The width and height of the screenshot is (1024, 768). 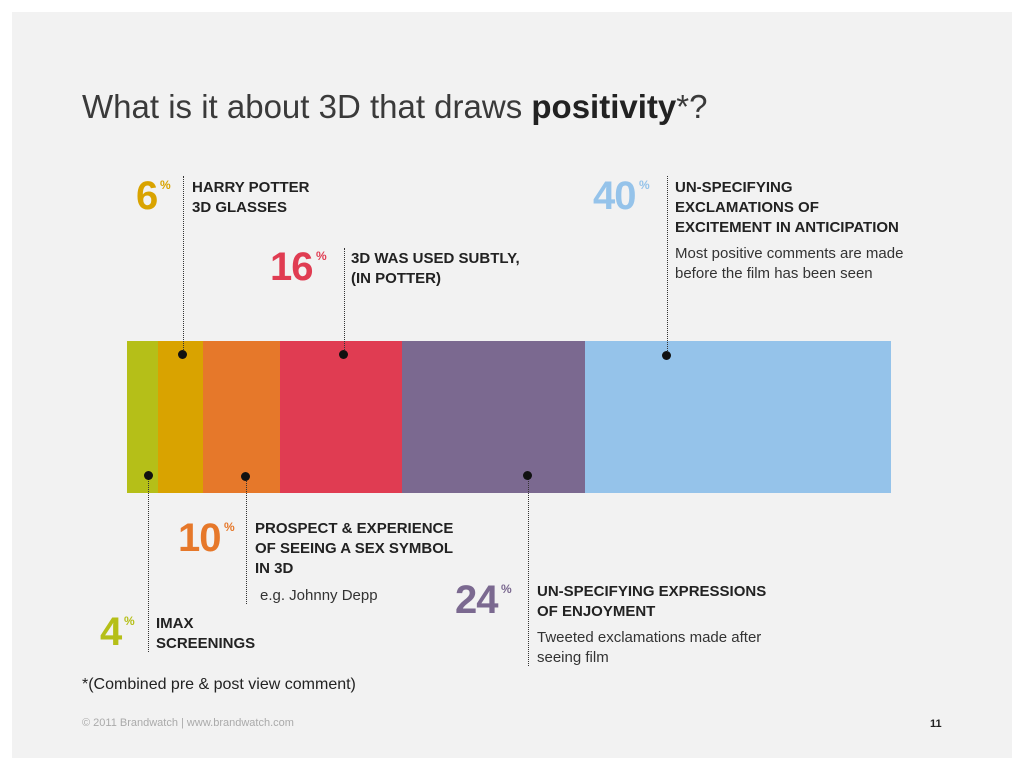 I want to click on stacked-bar, so click(x=509, y=417).